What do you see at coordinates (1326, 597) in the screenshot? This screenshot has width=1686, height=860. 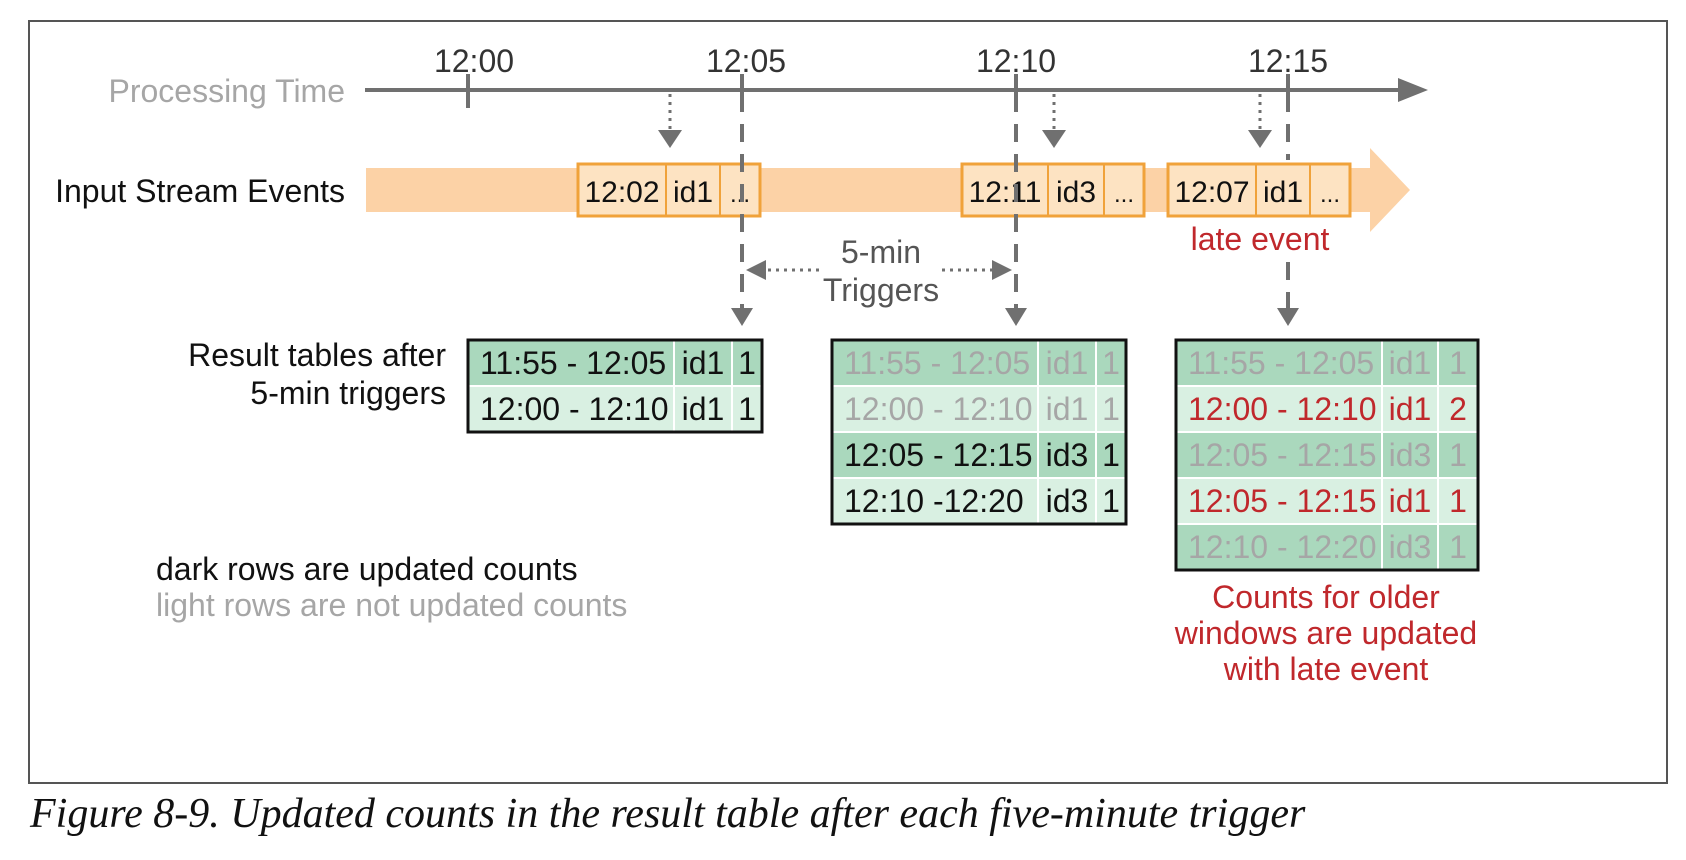 I see `note-line1: Counts for older` at bounding box center [1326, 597].